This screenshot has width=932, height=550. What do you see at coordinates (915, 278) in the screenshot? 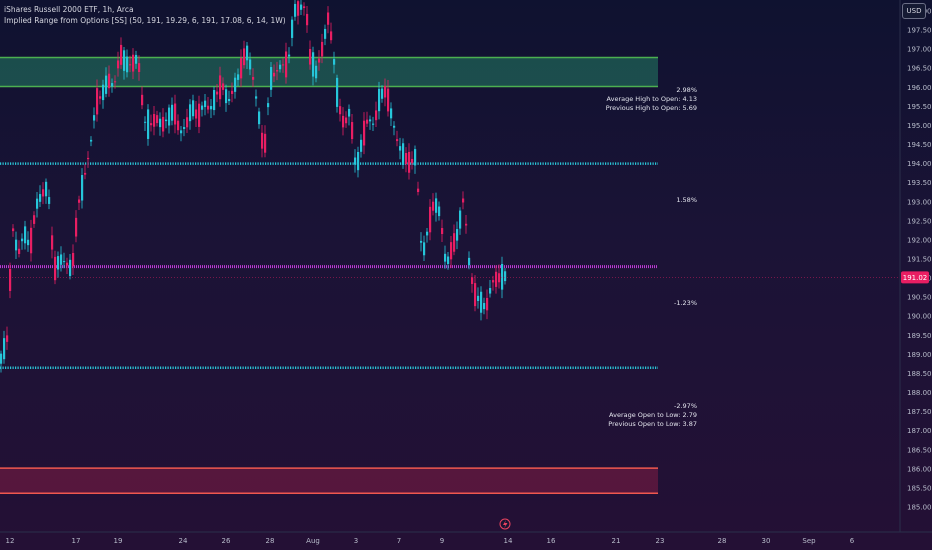
I see `last-price-label: 191.02` at bounding box center [915, 278].